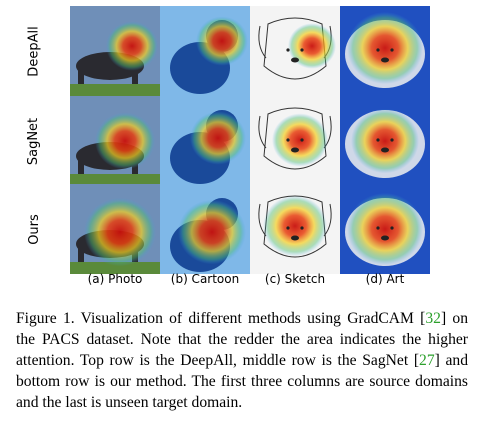 This screenshot has width=482, height=422. Describe the element at coordinates (295, 229) in the screenshot. I see `heatmap-sketch-ours` at that location.